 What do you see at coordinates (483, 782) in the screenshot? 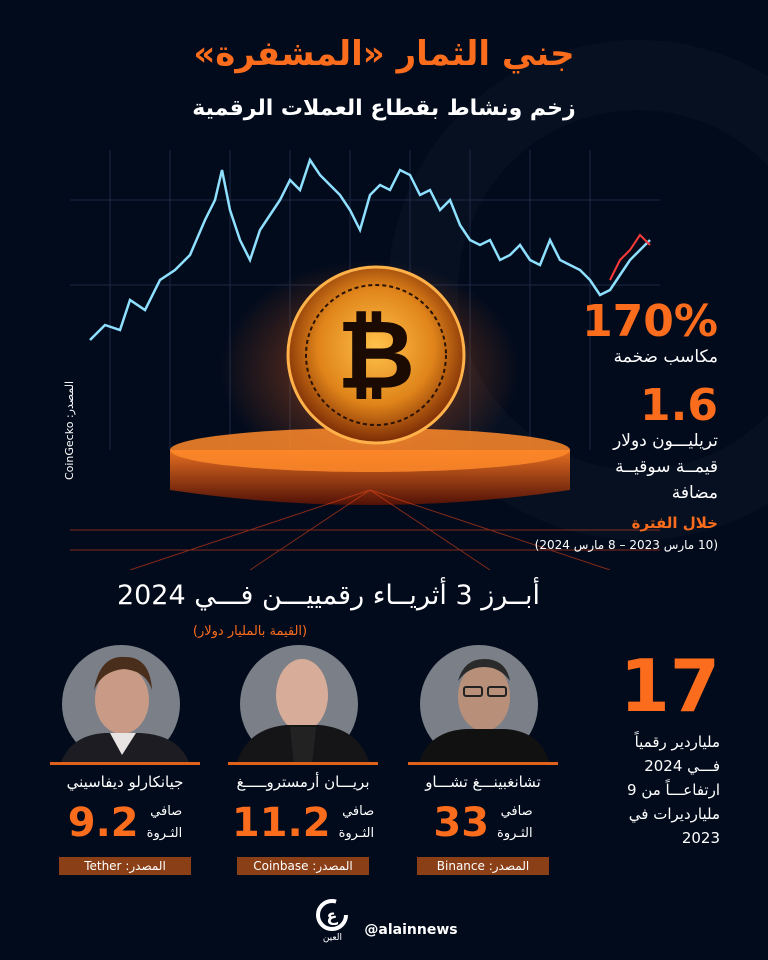
I see `person-name: تشانغبينـــغ تشـــاو` at bounding box center [483, 782].